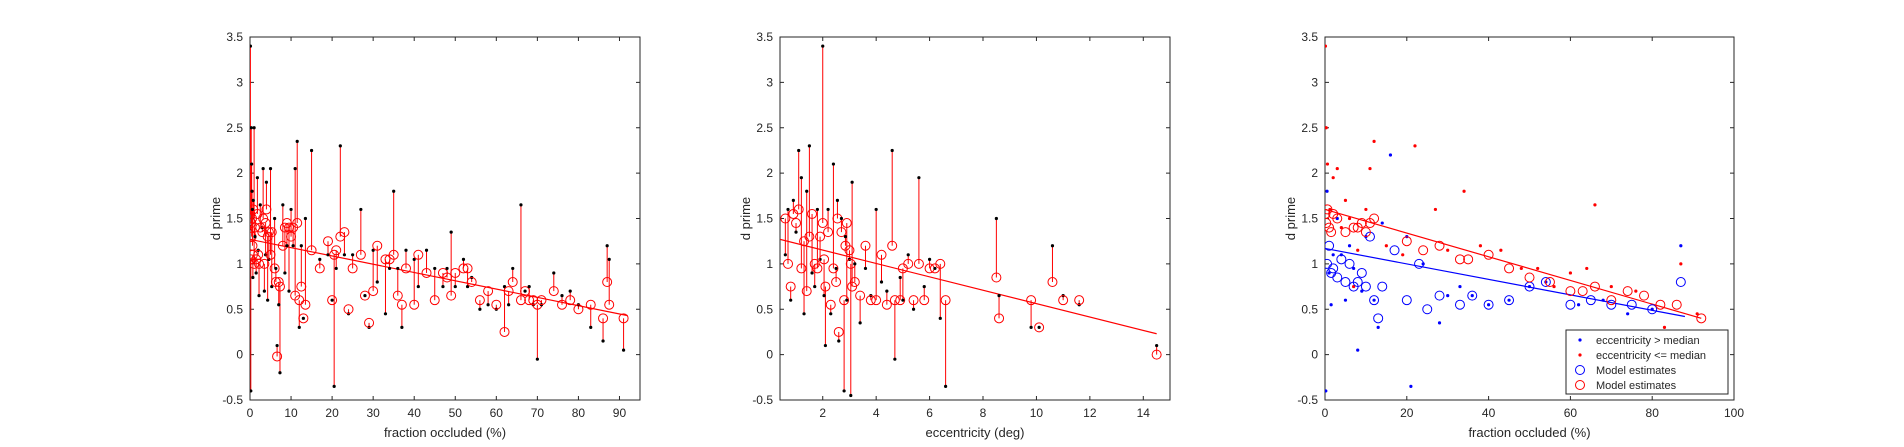  What do you see at coordinates (1407, 413) in the screenshot?
I see `x-tick-label: 20` at bounding box center [1407, 413].